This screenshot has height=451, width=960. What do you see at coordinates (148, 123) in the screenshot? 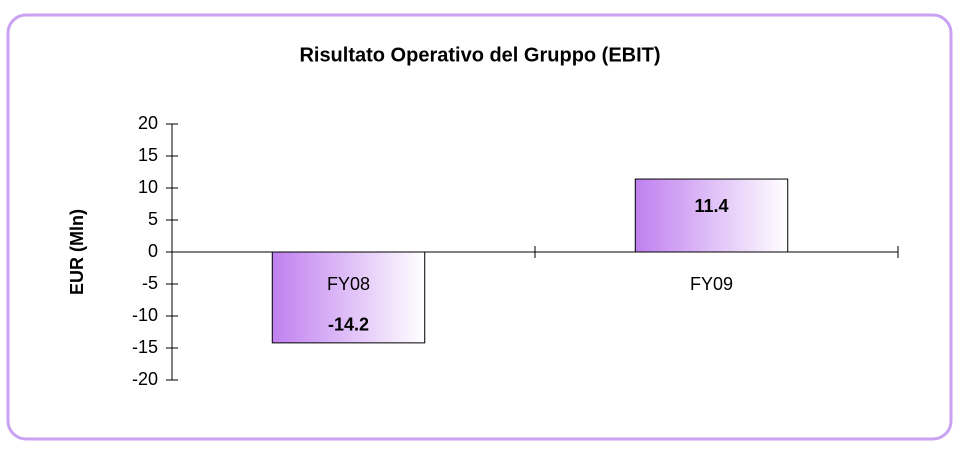
I see `y-tick-label: 20` at bounding box center [148, 123].